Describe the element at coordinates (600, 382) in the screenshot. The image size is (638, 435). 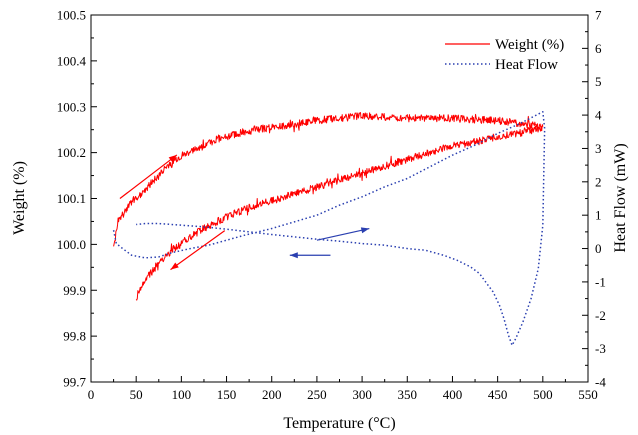
I see `right-y-tick-label: -4` at that location.